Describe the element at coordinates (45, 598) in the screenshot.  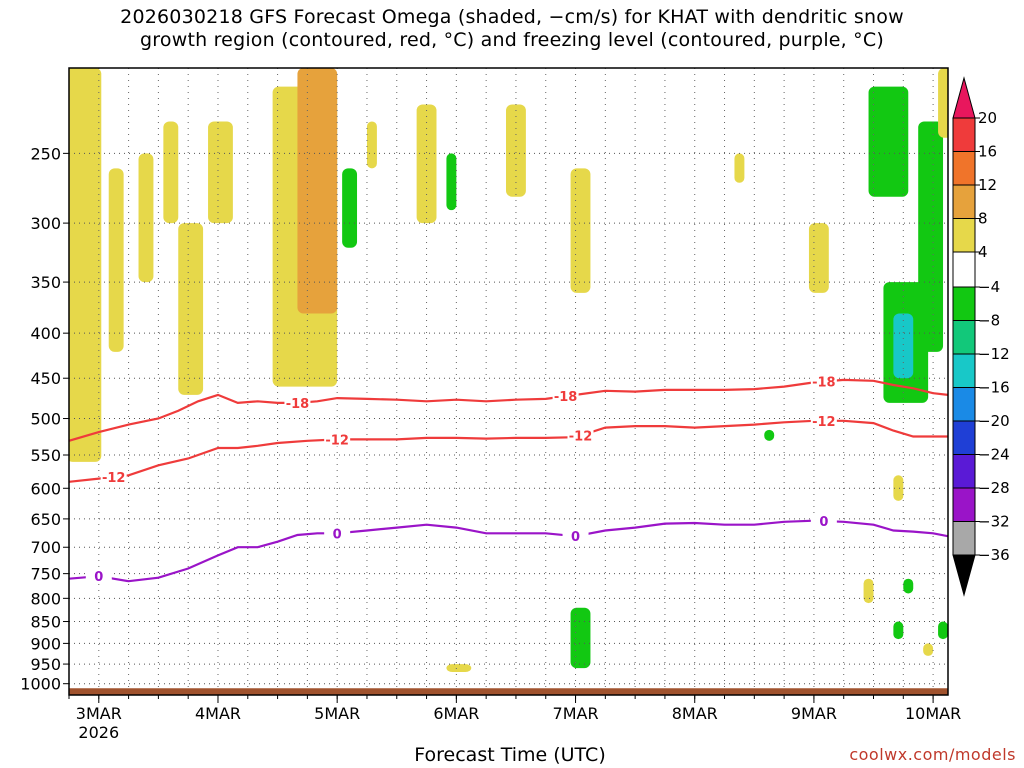
I see `y-tick-label-800: 800` at that location.